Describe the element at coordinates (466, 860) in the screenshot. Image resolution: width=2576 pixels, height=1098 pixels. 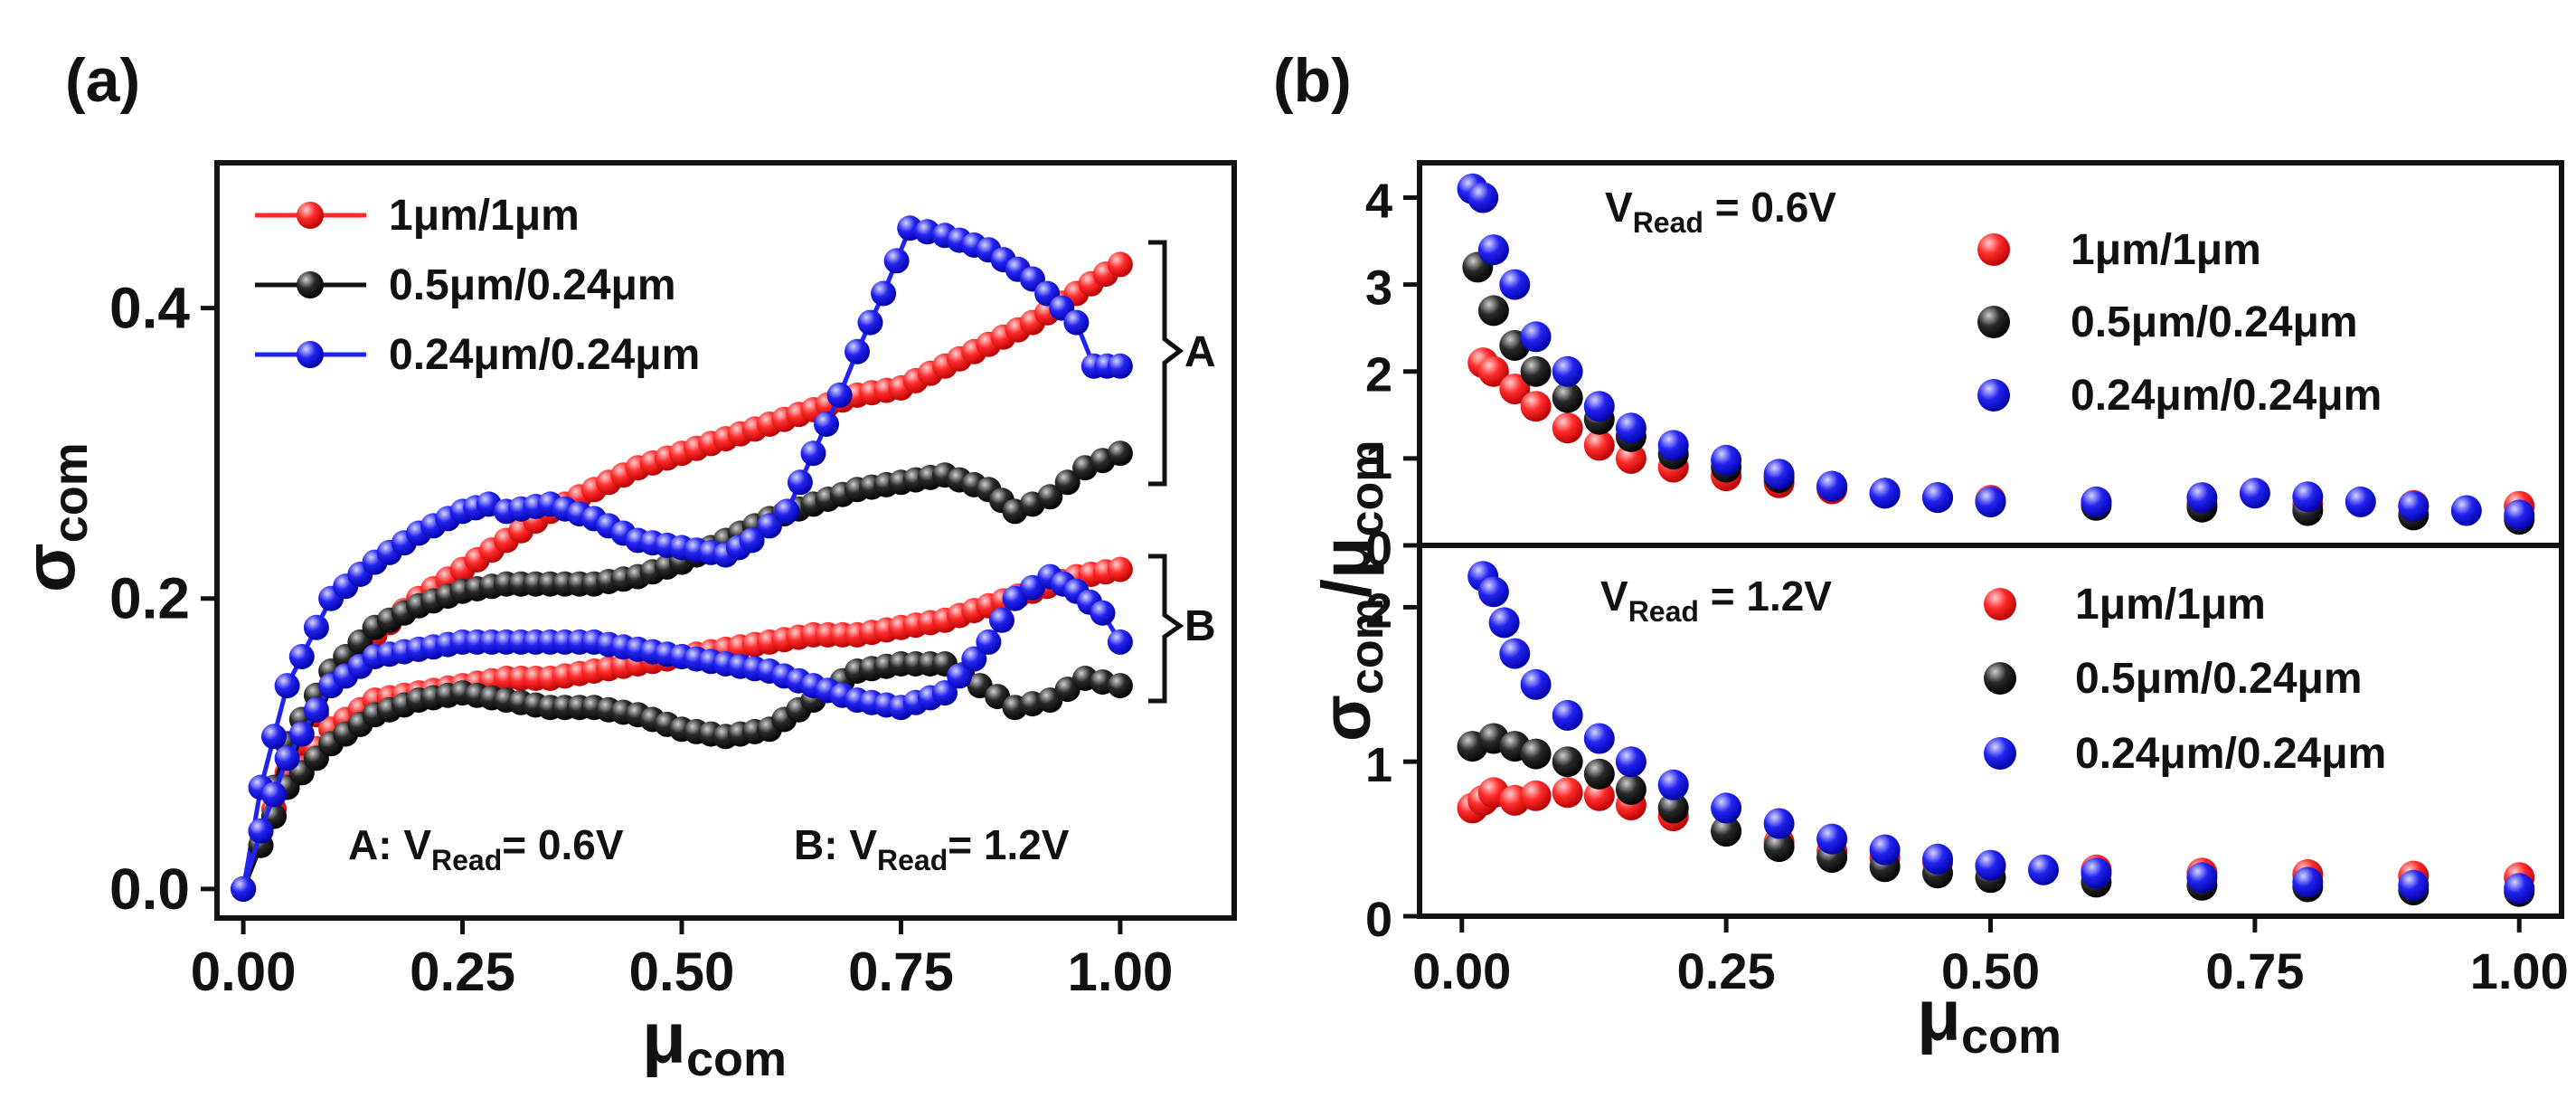
I see `annotation-a-sub: Read` at that location.